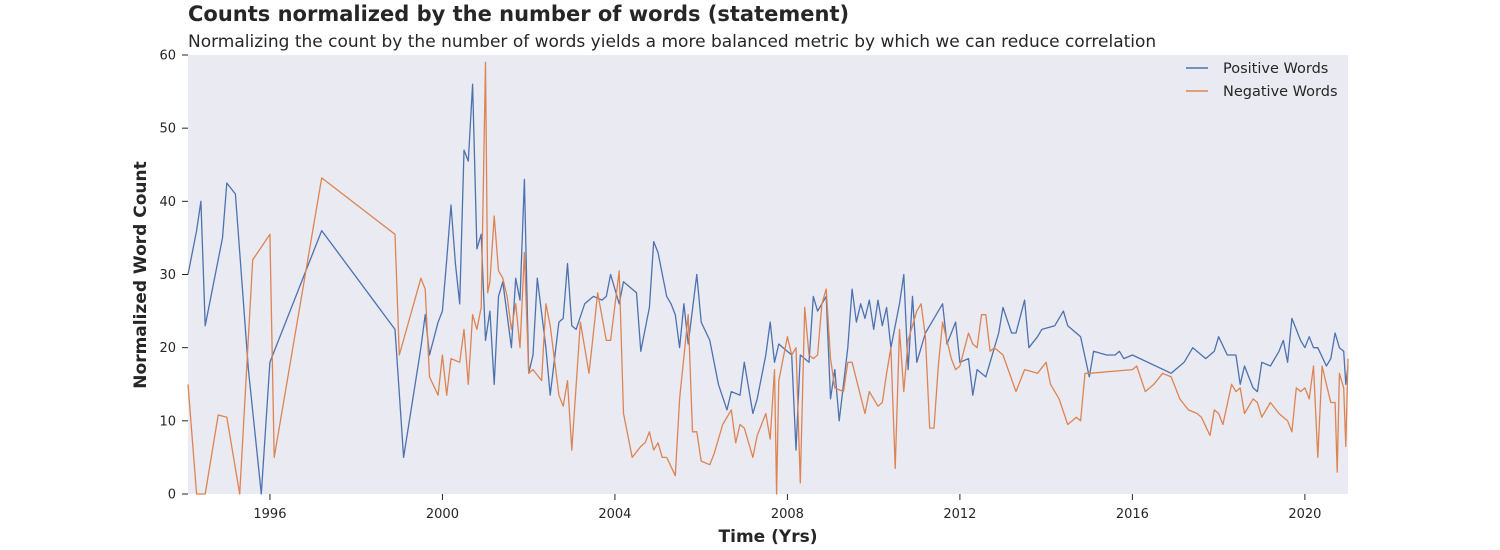  I want to click on x-tick-label: 2016, so click(1132, 514).